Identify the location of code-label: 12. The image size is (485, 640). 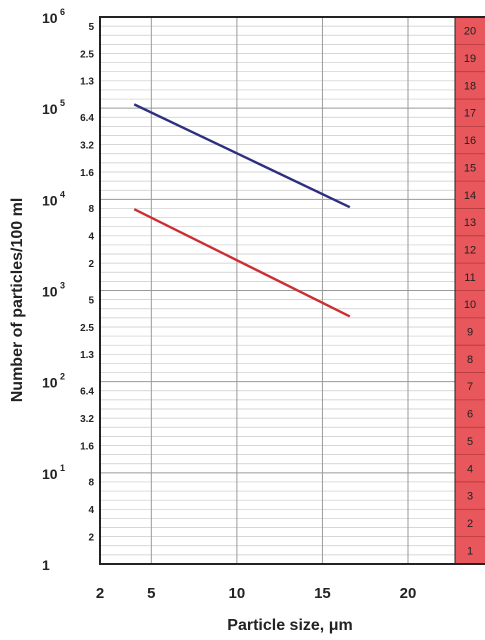
(470, 250).